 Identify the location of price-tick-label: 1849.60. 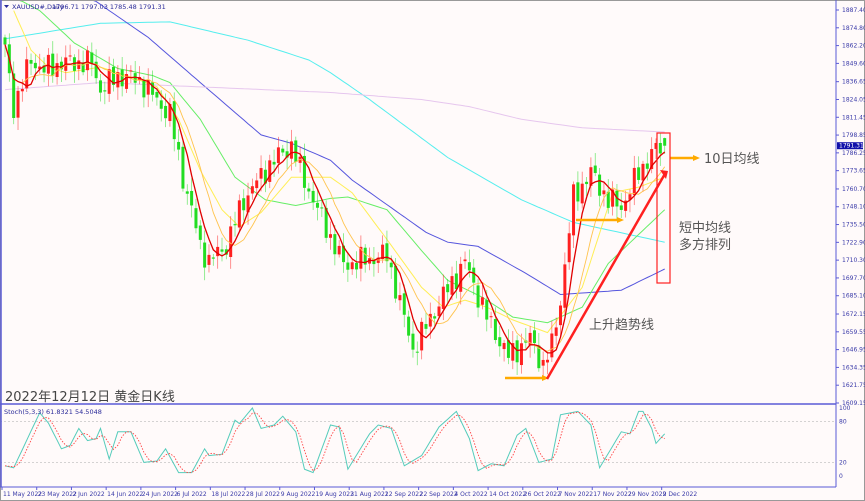
(853, 63).